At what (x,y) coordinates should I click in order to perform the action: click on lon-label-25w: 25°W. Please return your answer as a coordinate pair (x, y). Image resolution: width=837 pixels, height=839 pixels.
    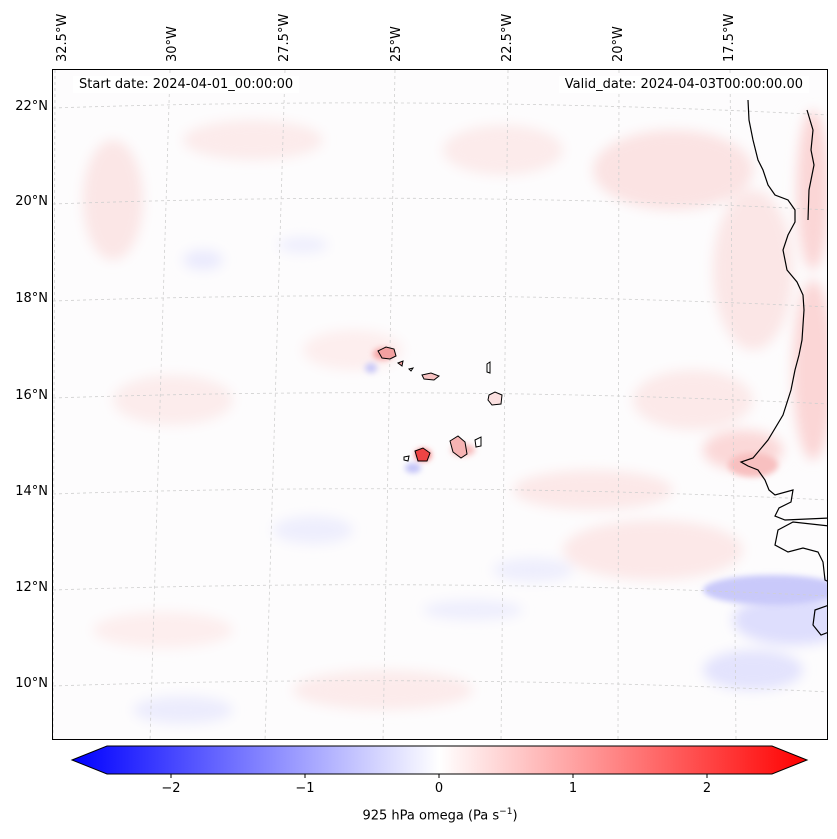
    Looking at the image, I should click on (396, 44).